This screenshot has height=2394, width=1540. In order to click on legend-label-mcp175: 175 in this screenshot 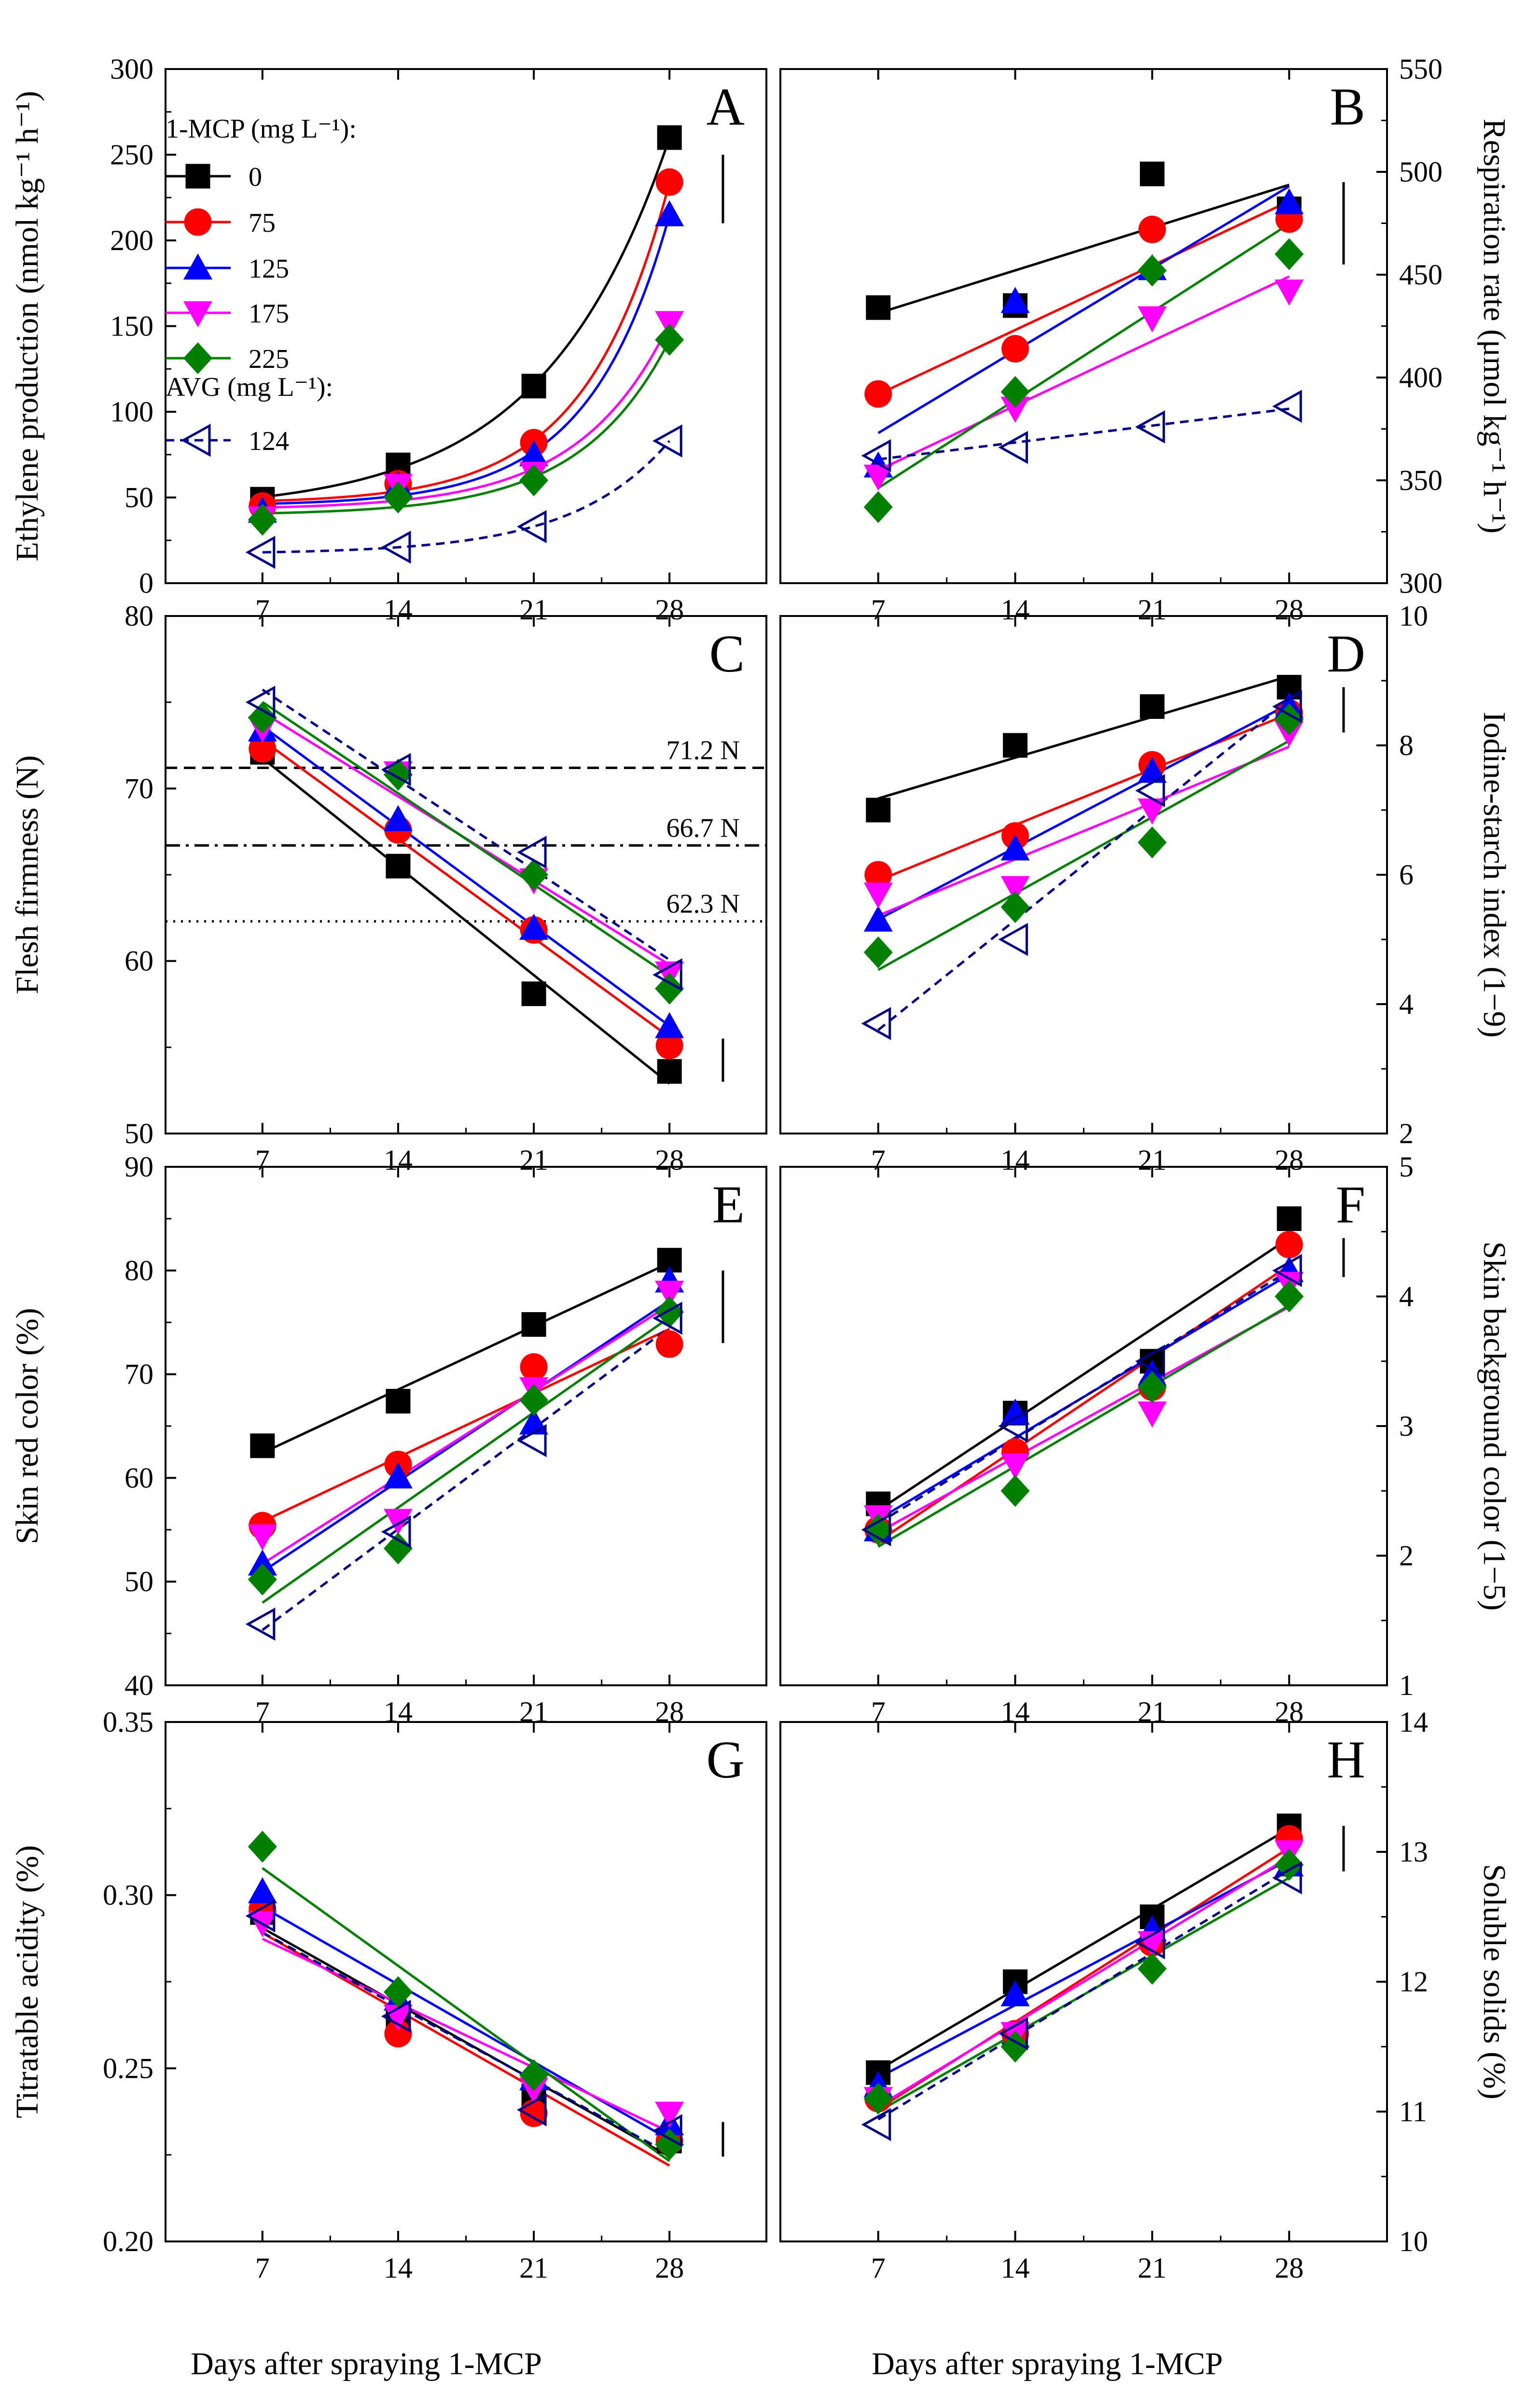, I will do `click(269, 314)`.